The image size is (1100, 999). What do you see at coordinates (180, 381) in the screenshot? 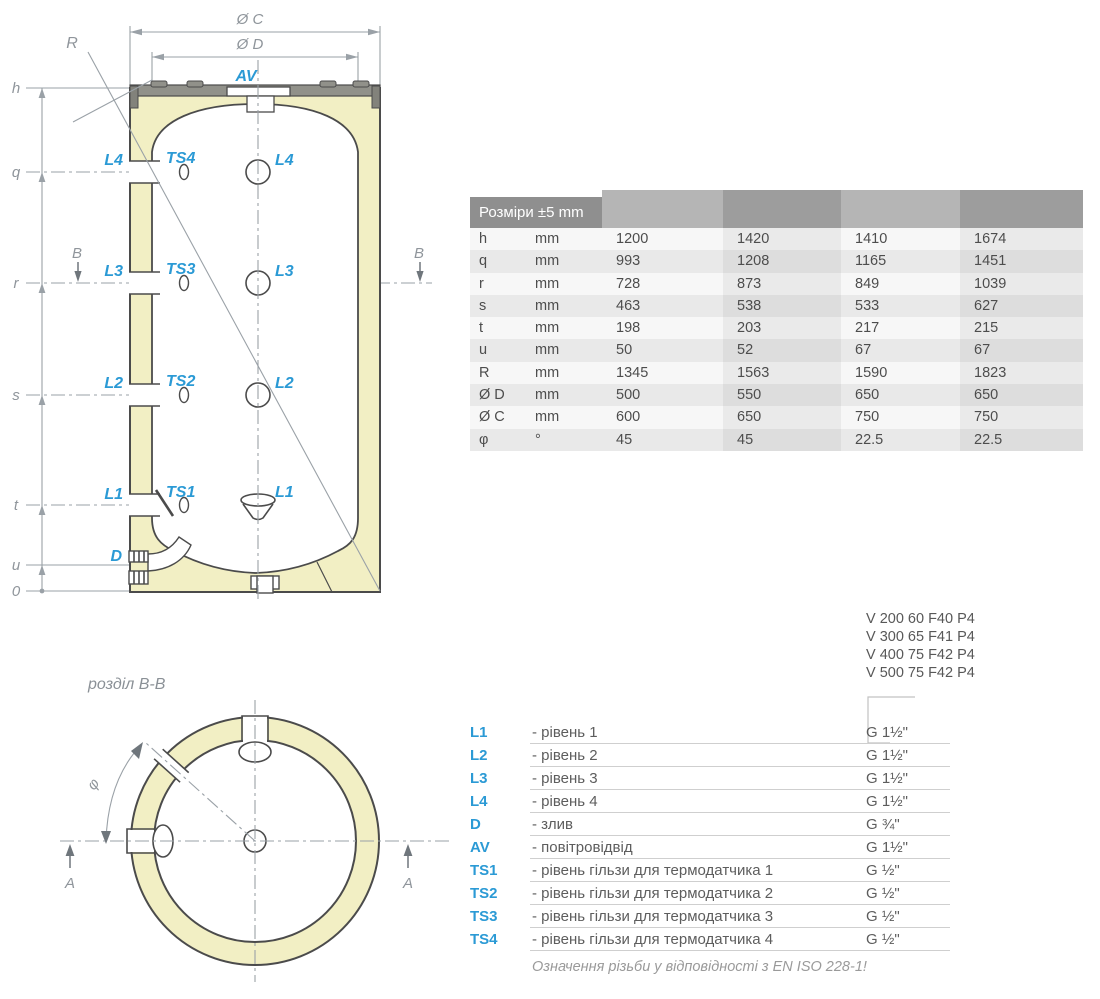
I see `port-label-ts2: TS2` at bounding box center [180, 381].